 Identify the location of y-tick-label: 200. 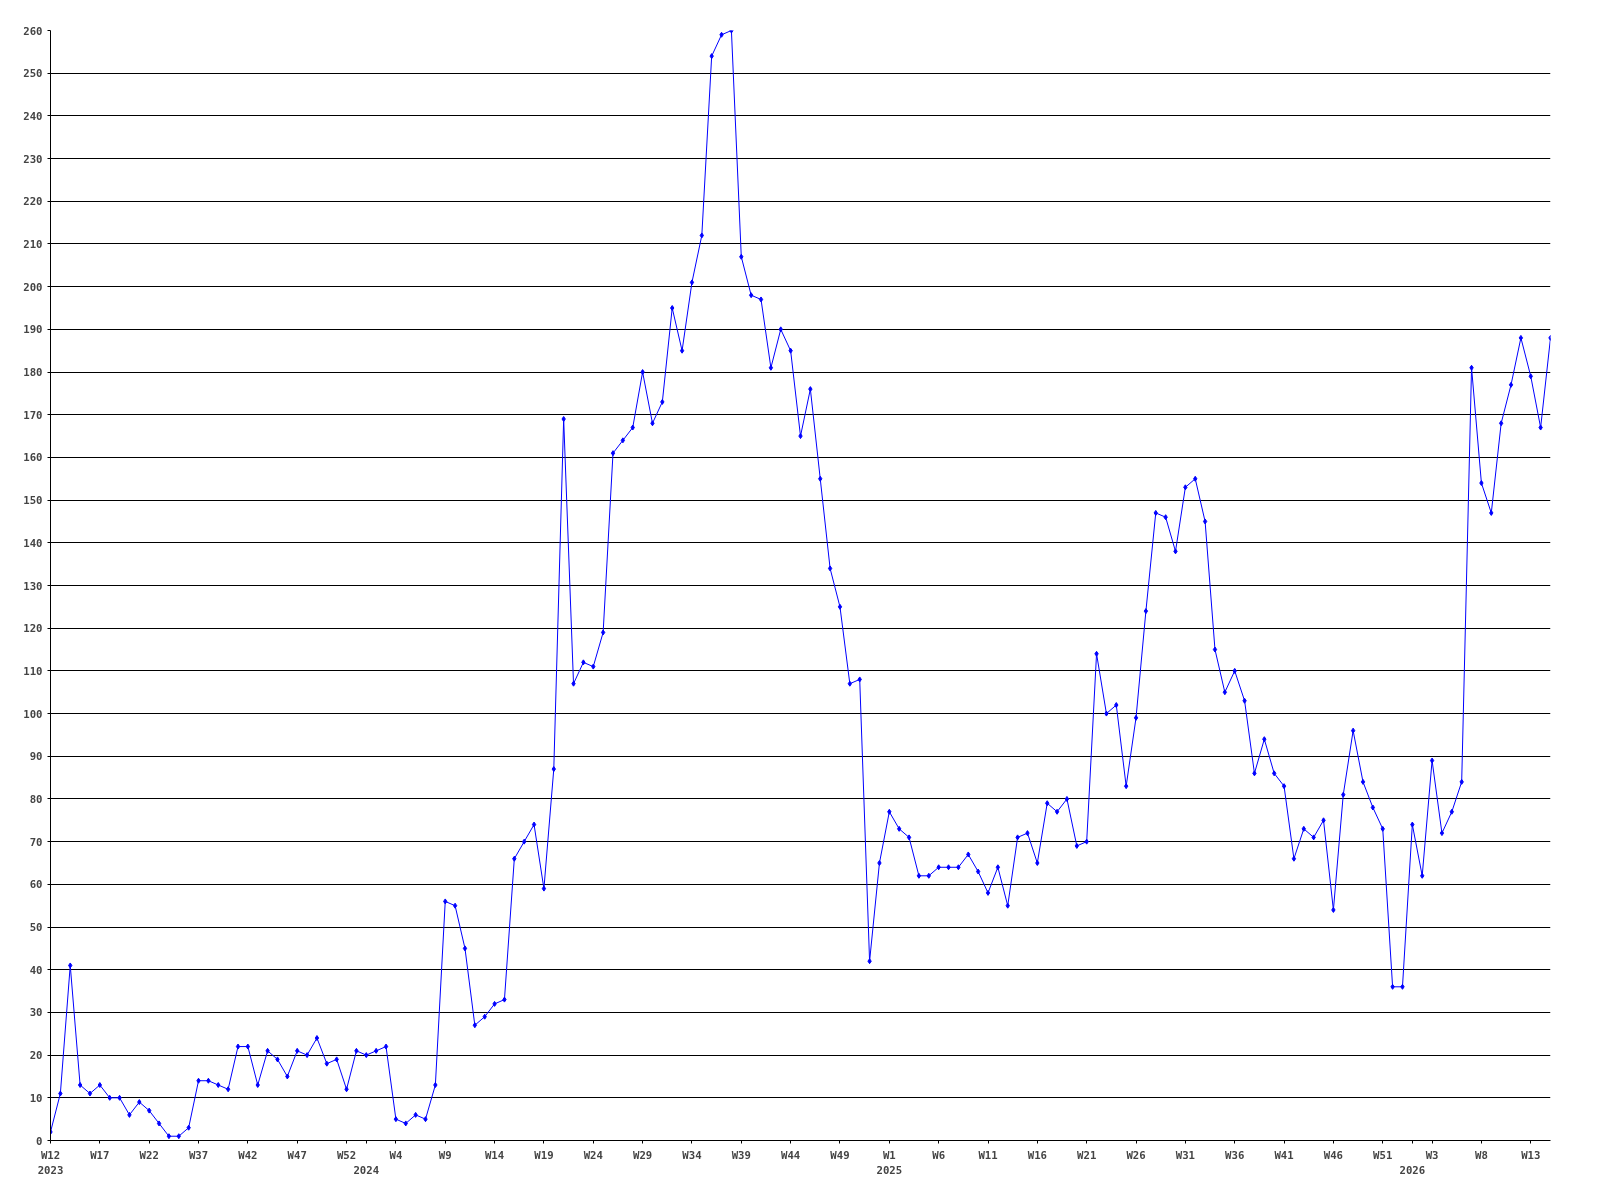
(33, 287).